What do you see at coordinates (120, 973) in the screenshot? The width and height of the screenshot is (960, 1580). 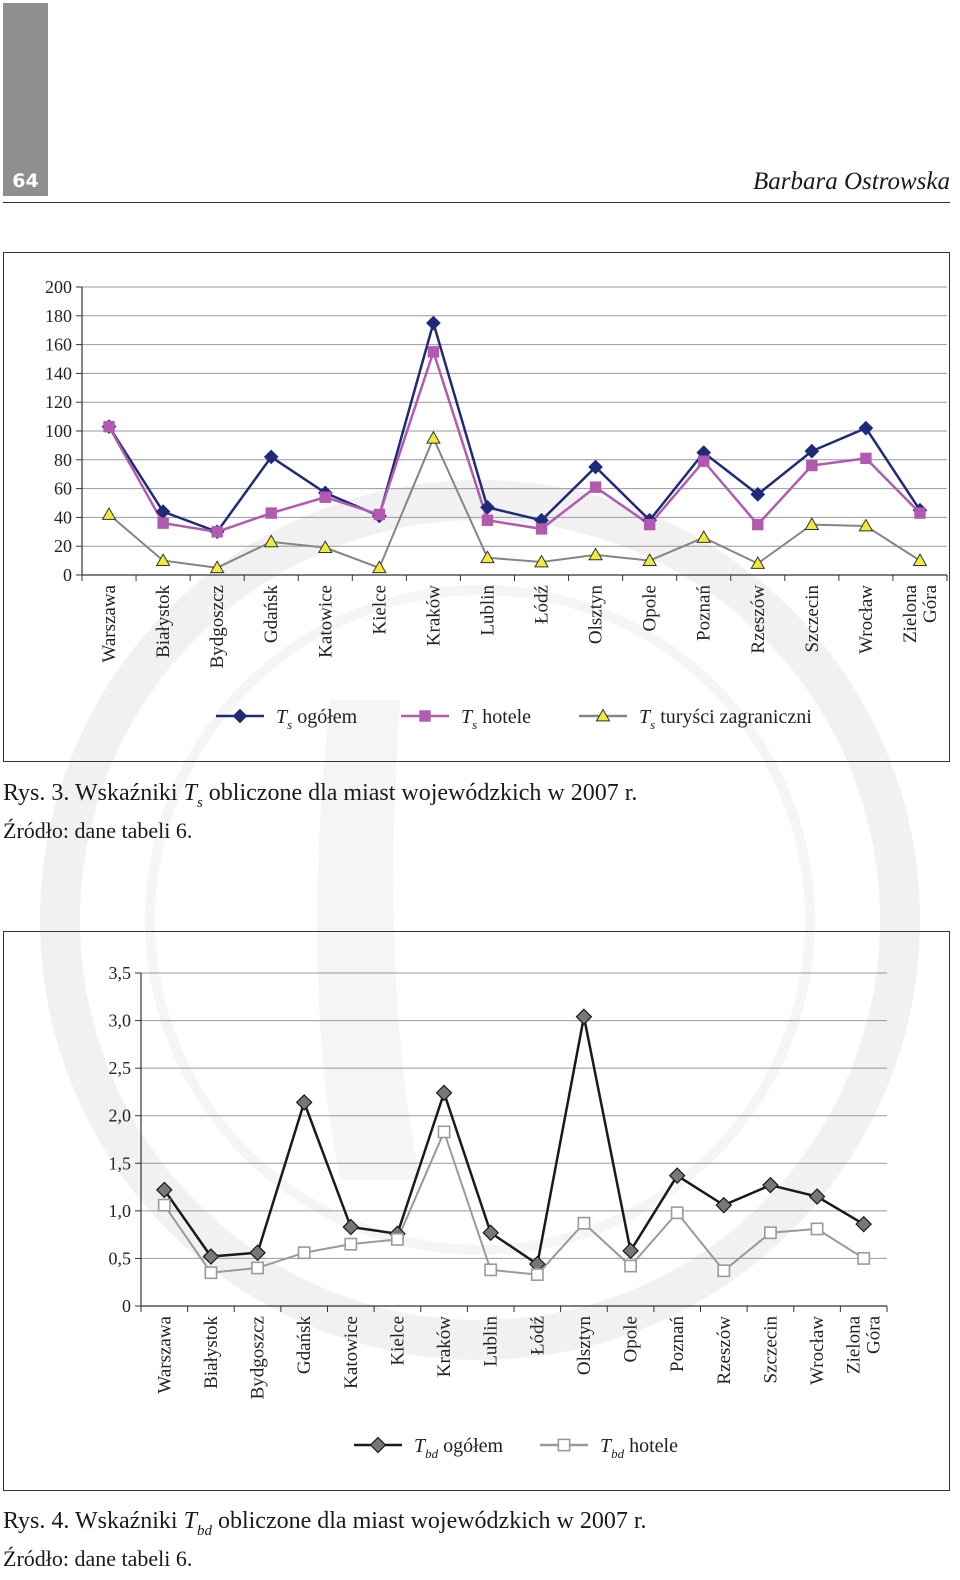 I see `y-tick-label: 3,5` at bounding box center [120, 973].